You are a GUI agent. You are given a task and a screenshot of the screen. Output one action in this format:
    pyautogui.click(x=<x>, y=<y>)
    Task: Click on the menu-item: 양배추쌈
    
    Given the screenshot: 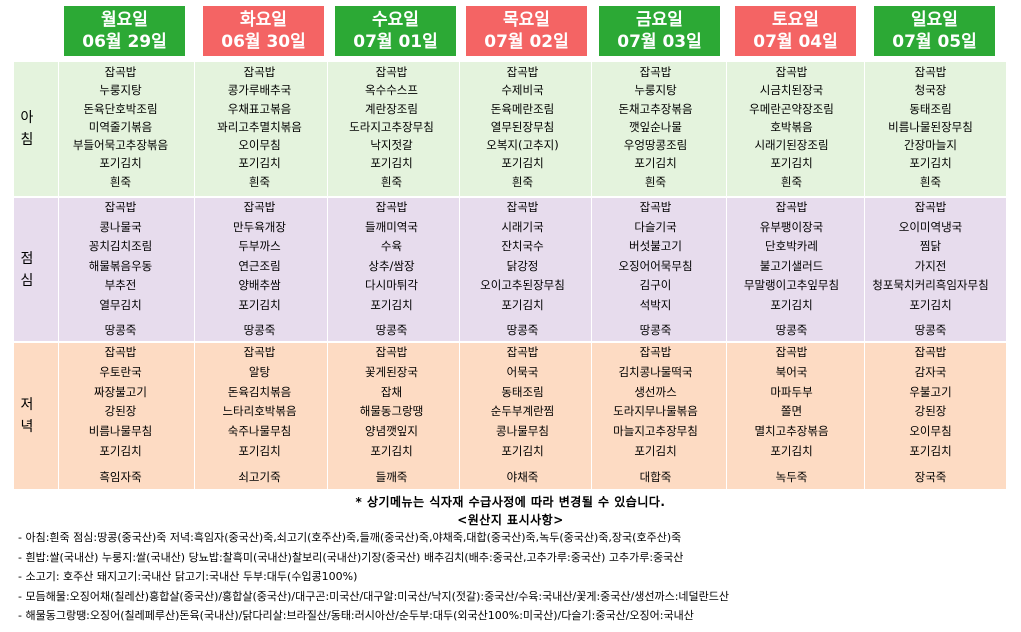 What is the action you would take?
    pyautogui.click(x=259, y=285)
    